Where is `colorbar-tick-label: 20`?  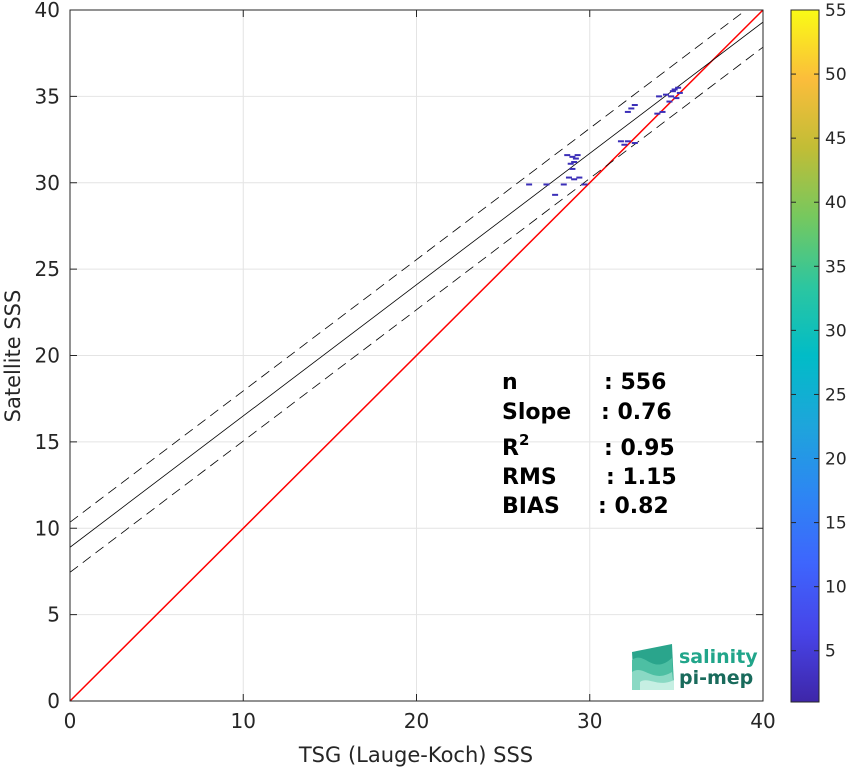
colorbar-tick-label: 20 is located at coordinates (836, 460).